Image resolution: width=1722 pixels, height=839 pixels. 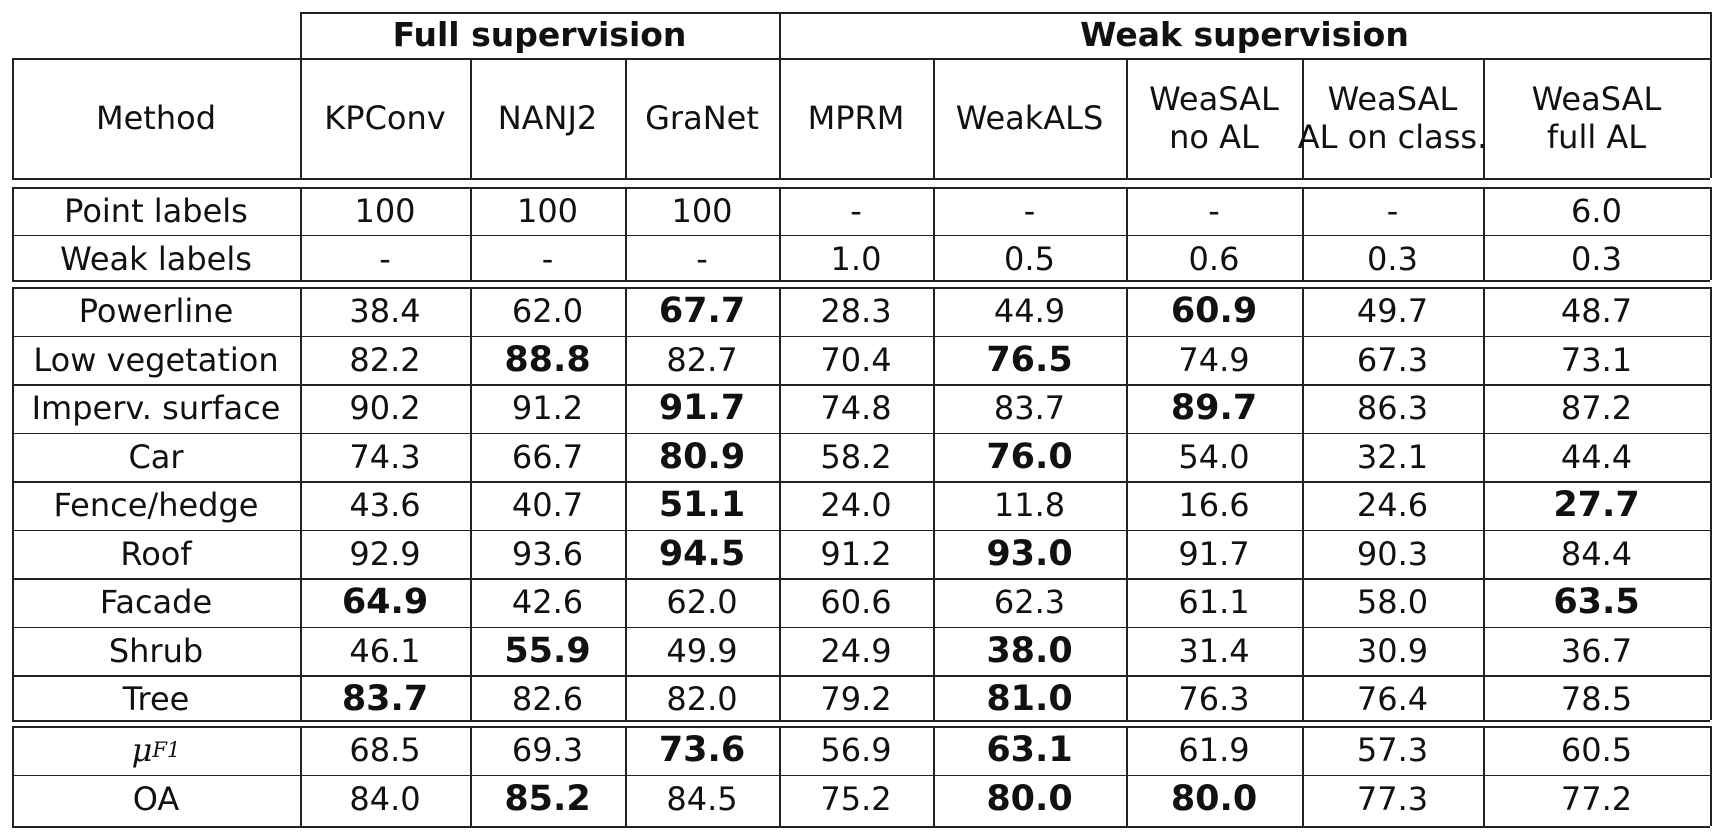 What do you see at coordinates (1596, 311) in the screenshot?
I see `table-cell: 48.7` at bounding box center [1596, 311].